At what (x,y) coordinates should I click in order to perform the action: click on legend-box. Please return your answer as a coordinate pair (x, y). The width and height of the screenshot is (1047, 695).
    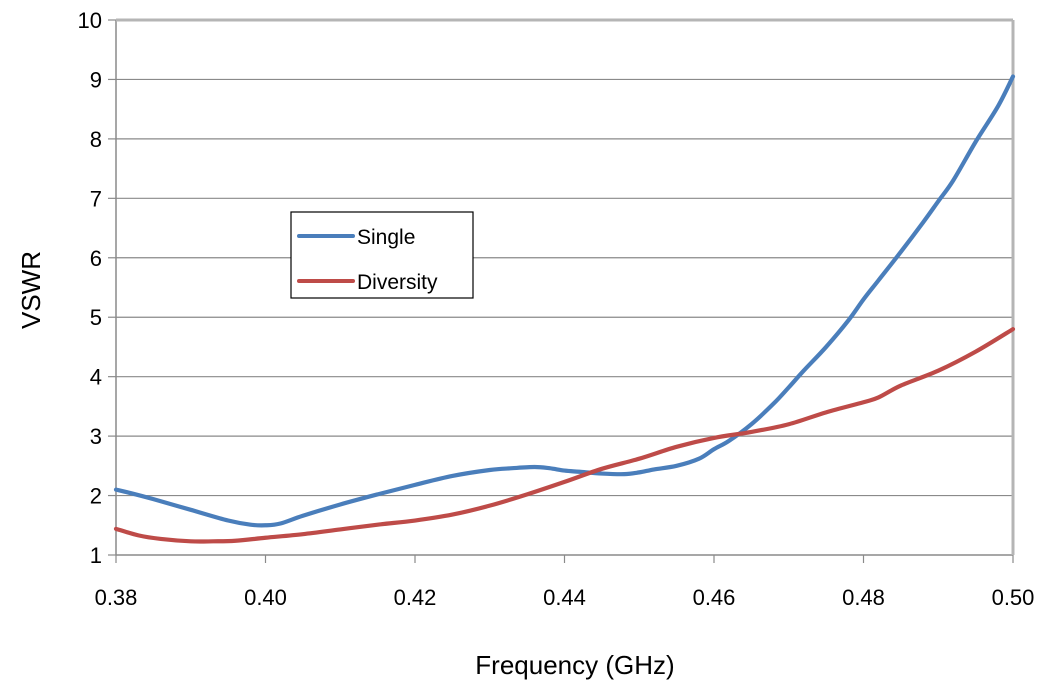
    Looking at the image, I should click on (382, 255).